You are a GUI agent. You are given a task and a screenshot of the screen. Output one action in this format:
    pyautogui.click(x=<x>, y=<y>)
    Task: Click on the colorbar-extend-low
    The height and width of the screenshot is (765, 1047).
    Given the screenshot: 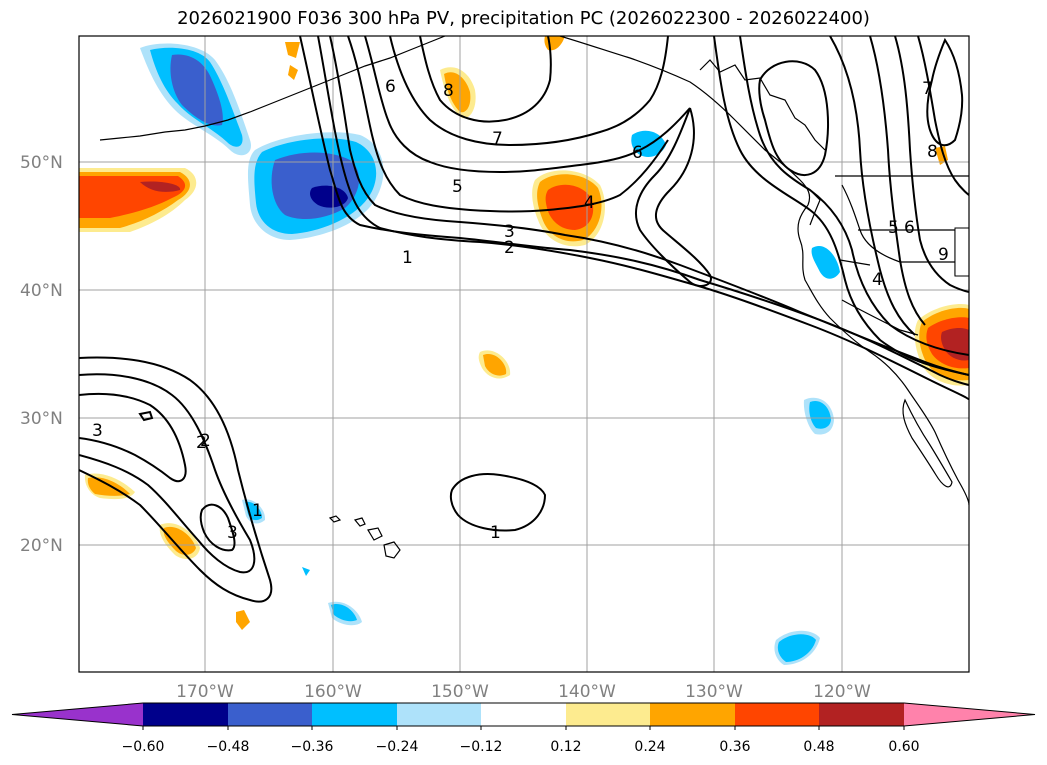 What is the action you would take?
    pyautogui.click(x=77, y=714)
    